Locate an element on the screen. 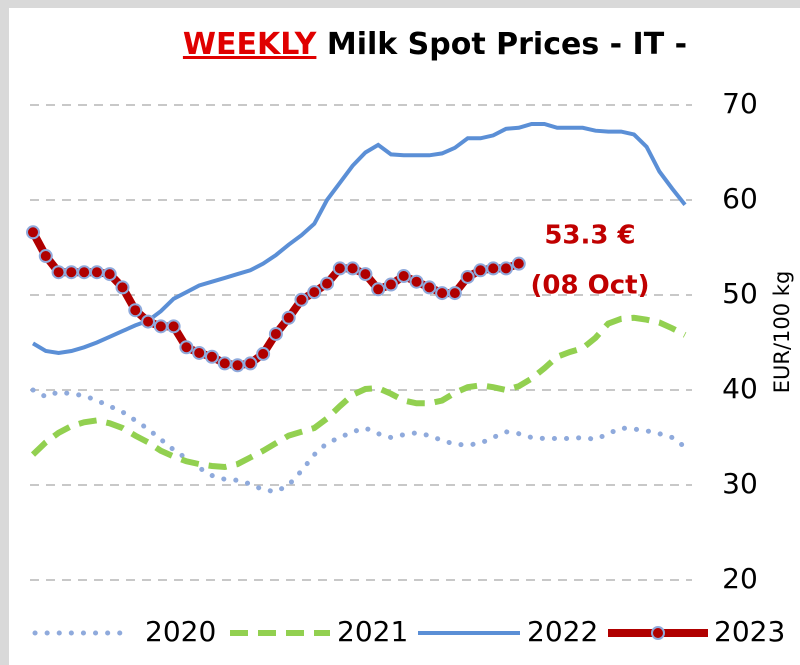 The width and height of the screenshot is (800, 665). legend-label: 2022 is located at coordinates (562, 631).